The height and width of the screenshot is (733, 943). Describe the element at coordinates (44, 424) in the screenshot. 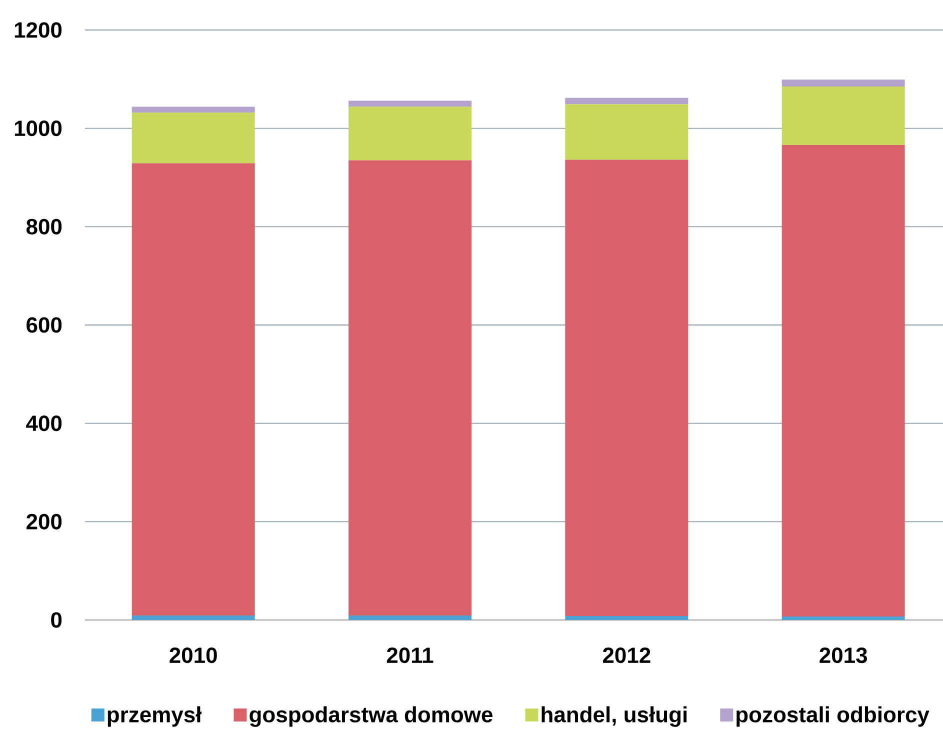

I see `y-tick-label: 400` at that location.